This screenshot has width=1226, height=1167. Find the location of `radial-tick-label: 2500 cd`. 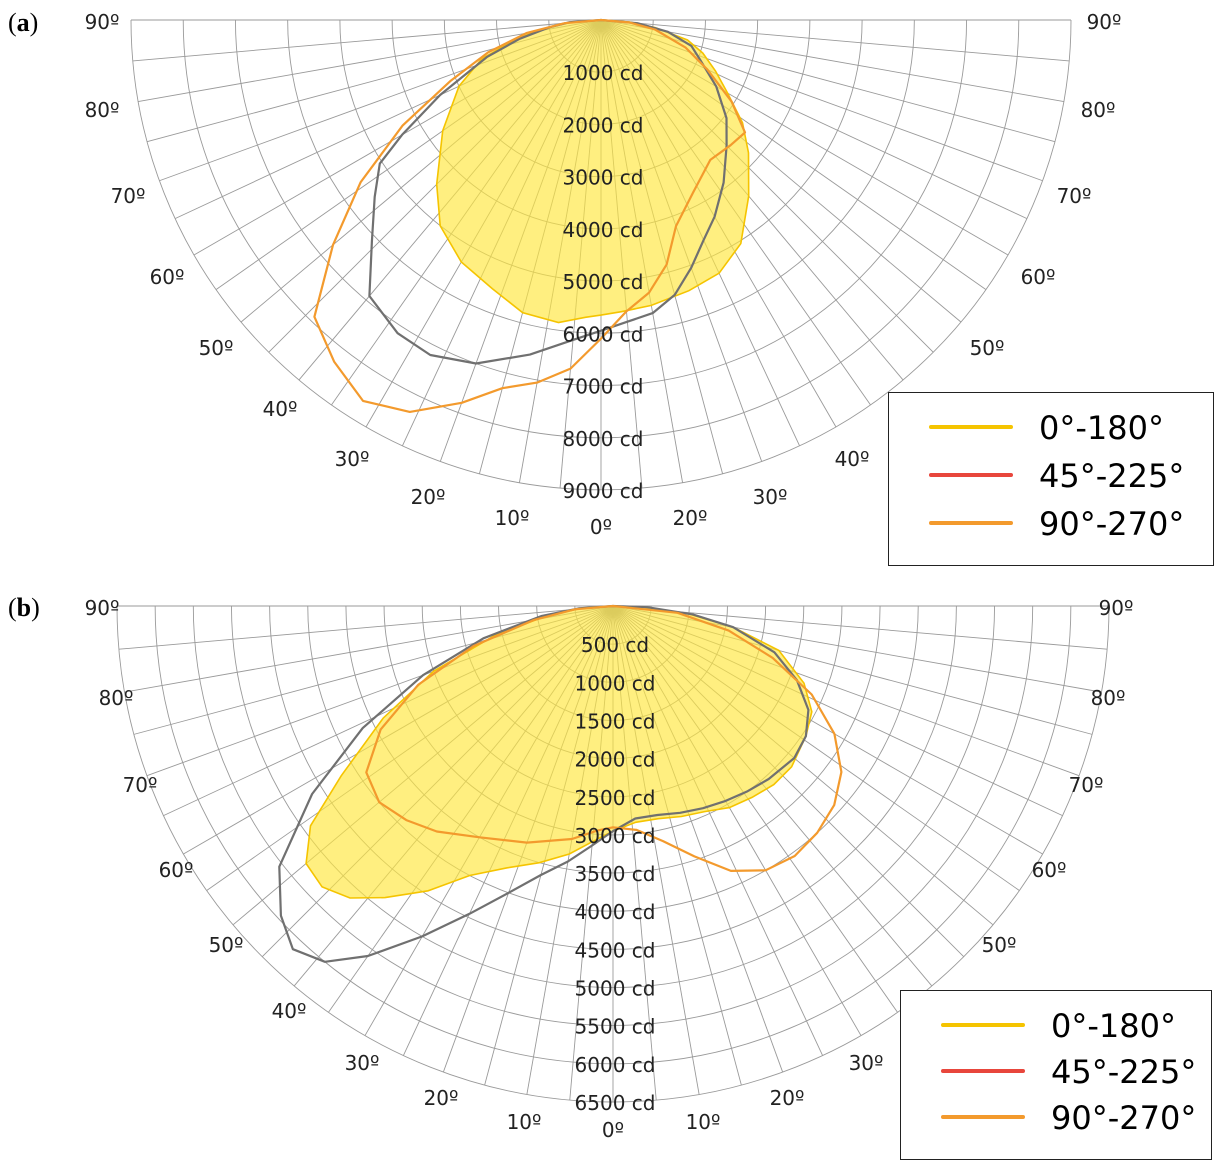

radial-tick-label: 2500 cd is located at coordinates (615, 798).